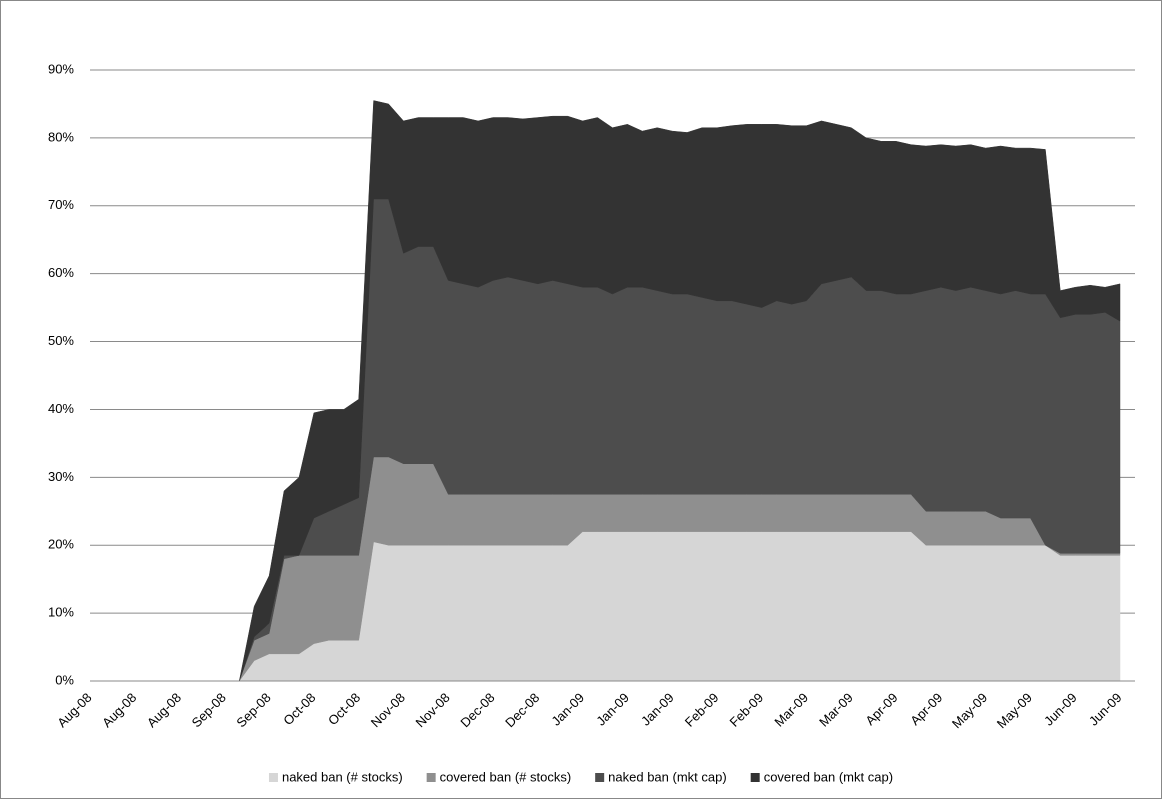  I want to click on y-tick-label: 50%, so click(61, 340).